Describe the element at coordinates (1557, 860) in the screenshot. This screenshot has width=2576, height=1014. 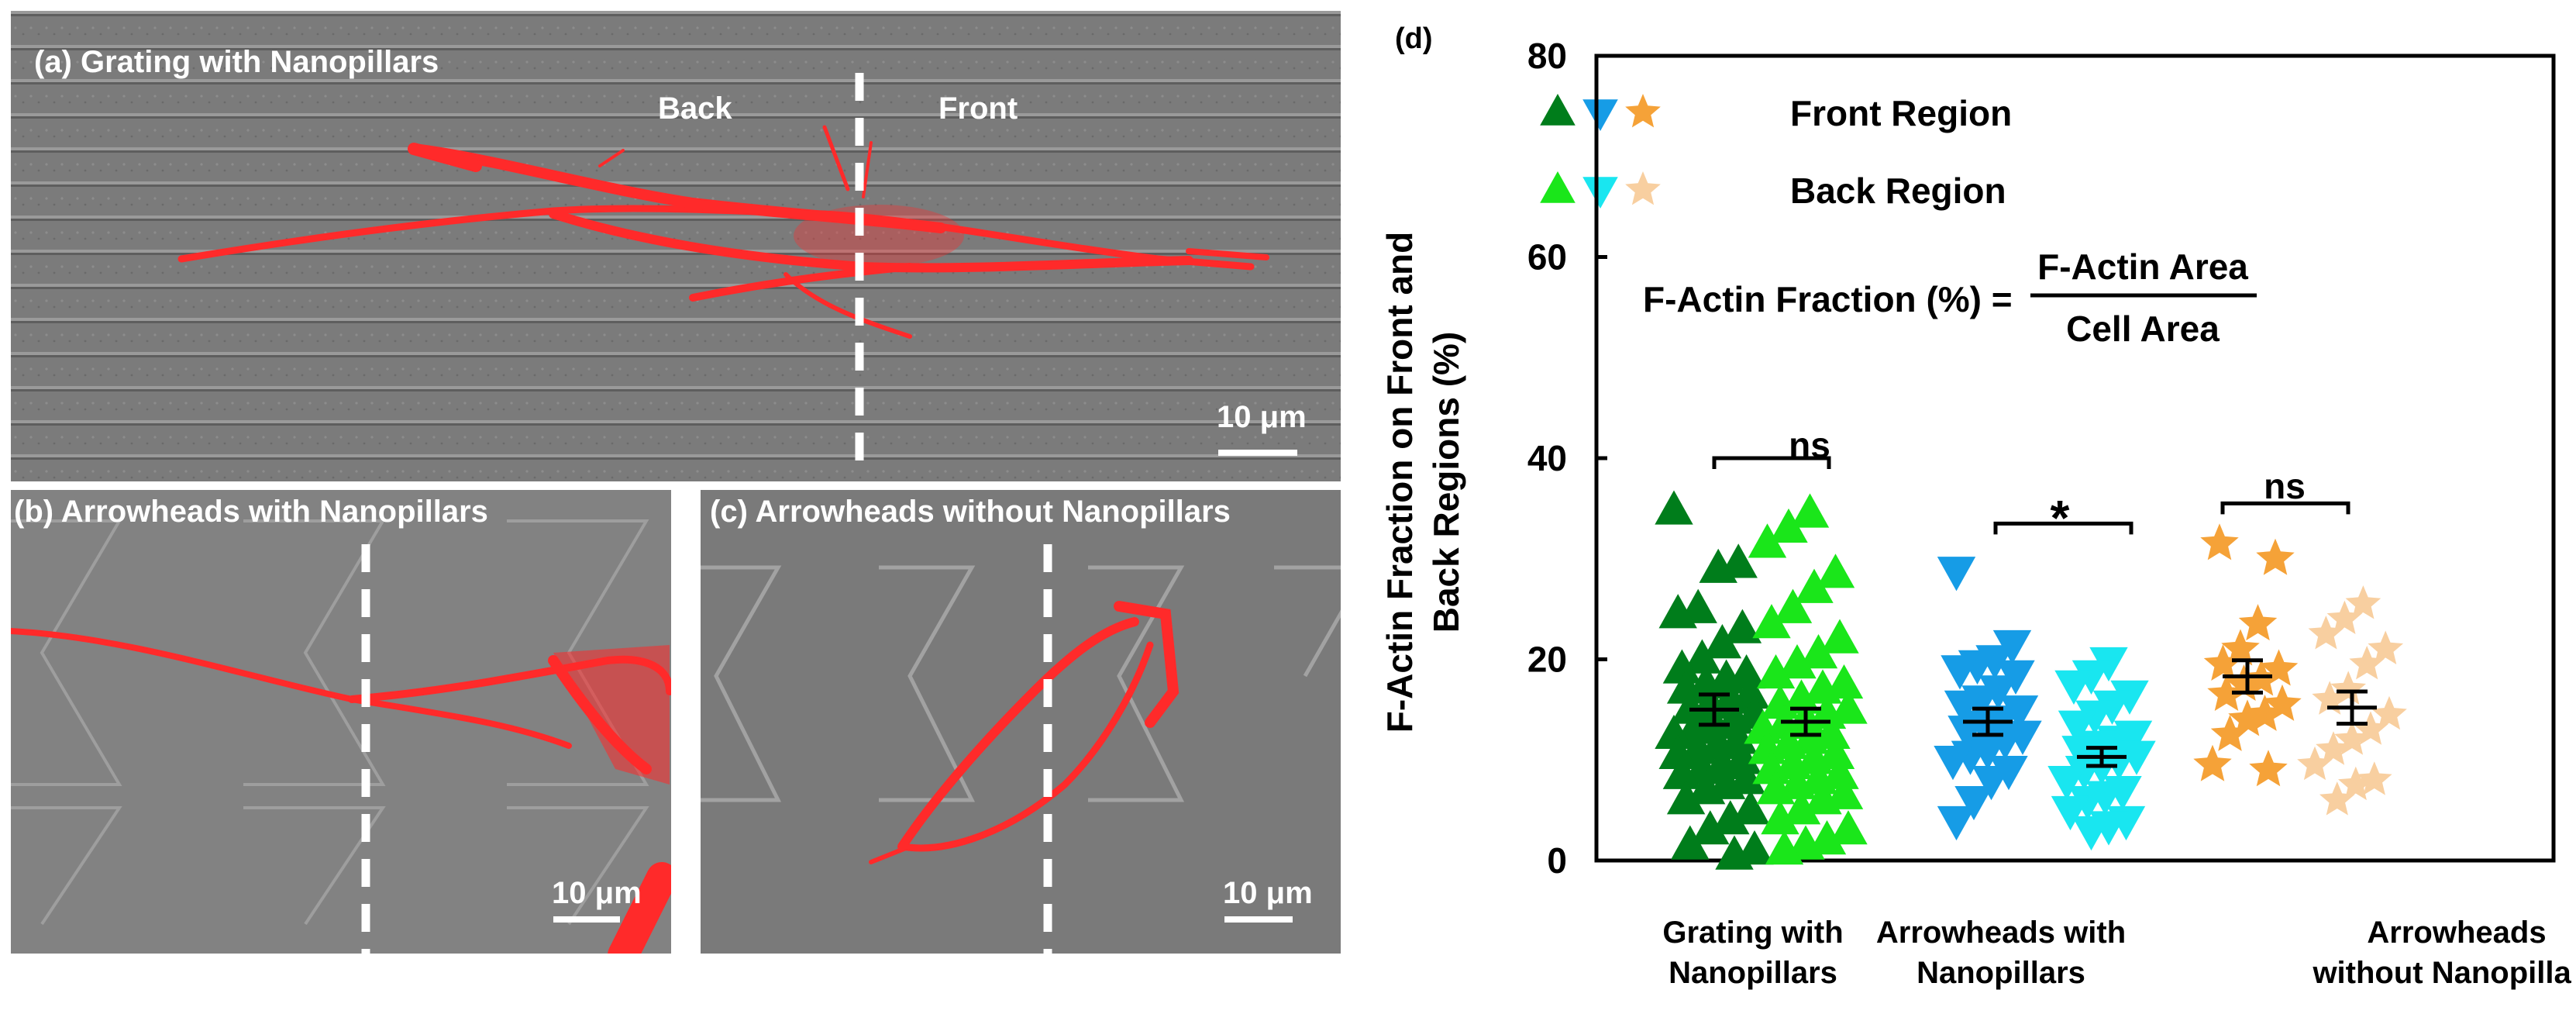
I see `y-tick-label: 0` at that location.